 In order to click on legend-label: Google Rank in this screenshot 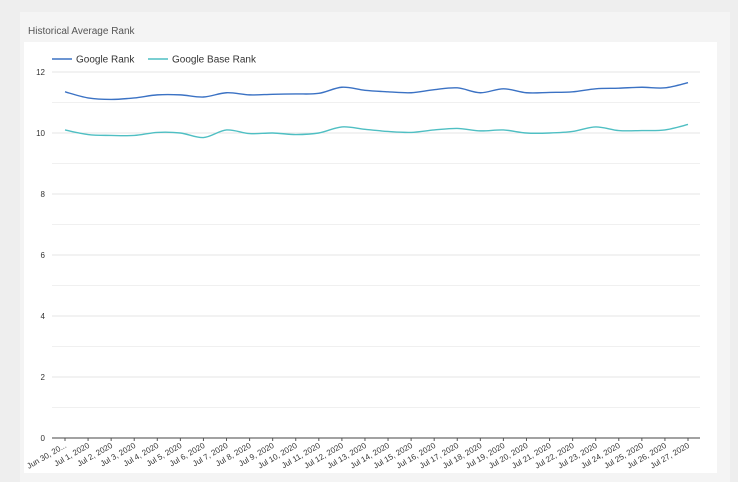, I will do `click(105, 60)`.